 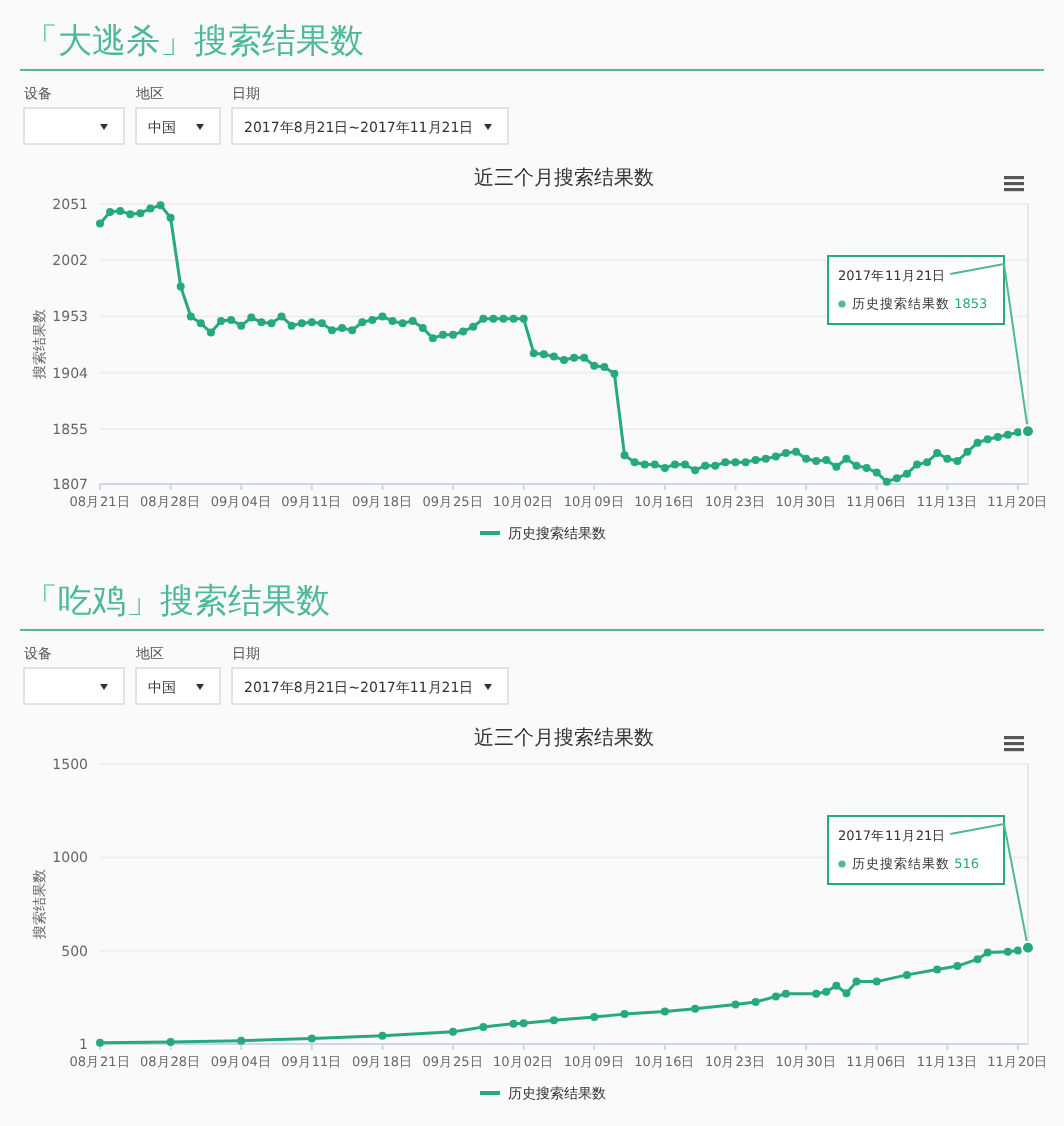 What do you see at coordinates (194, 42) in the screenshot?
I see `chart-title: 「大逃杀」搜索结果数` at bounding box center [194, 42].